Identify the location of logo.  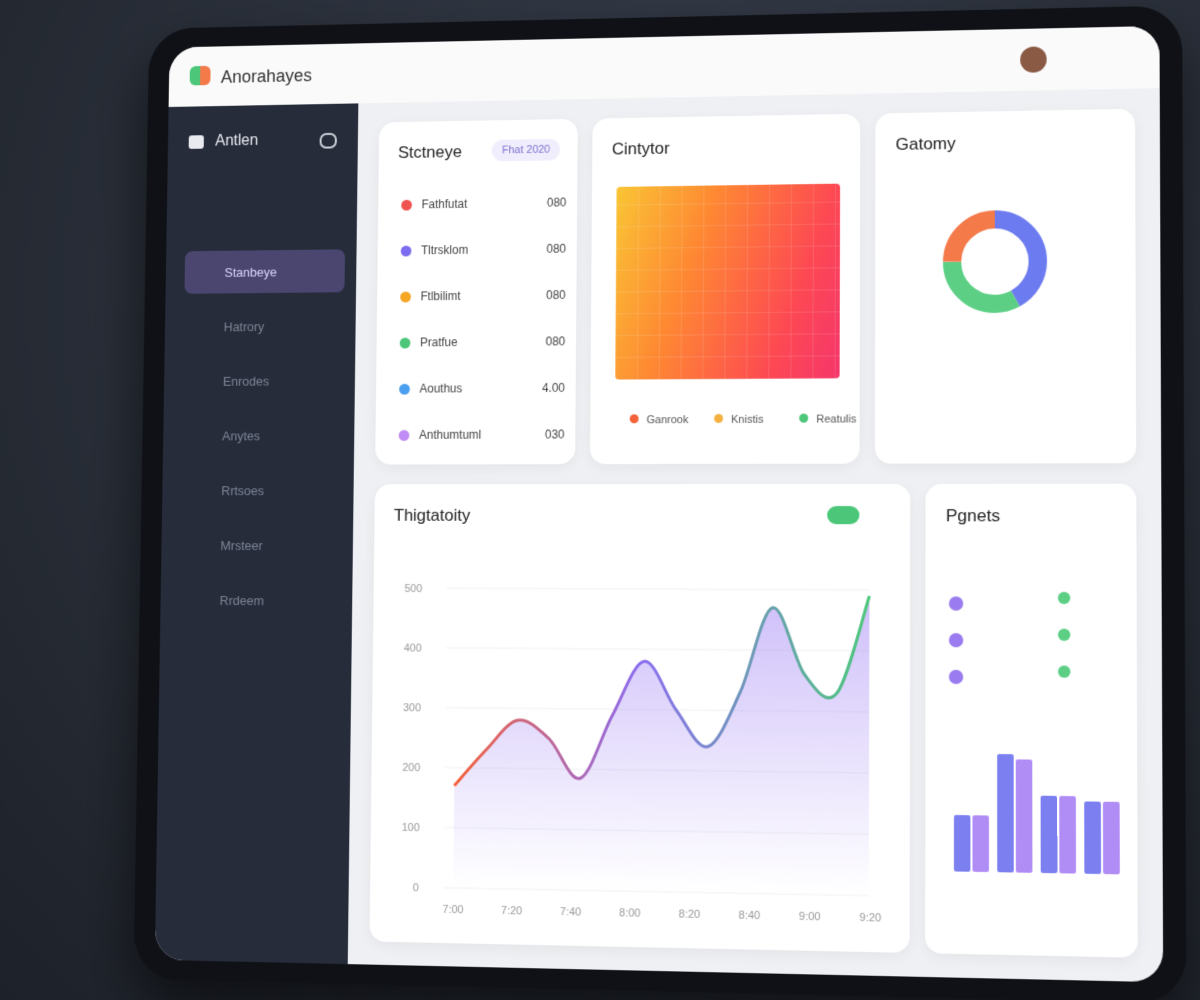
(200, 75).